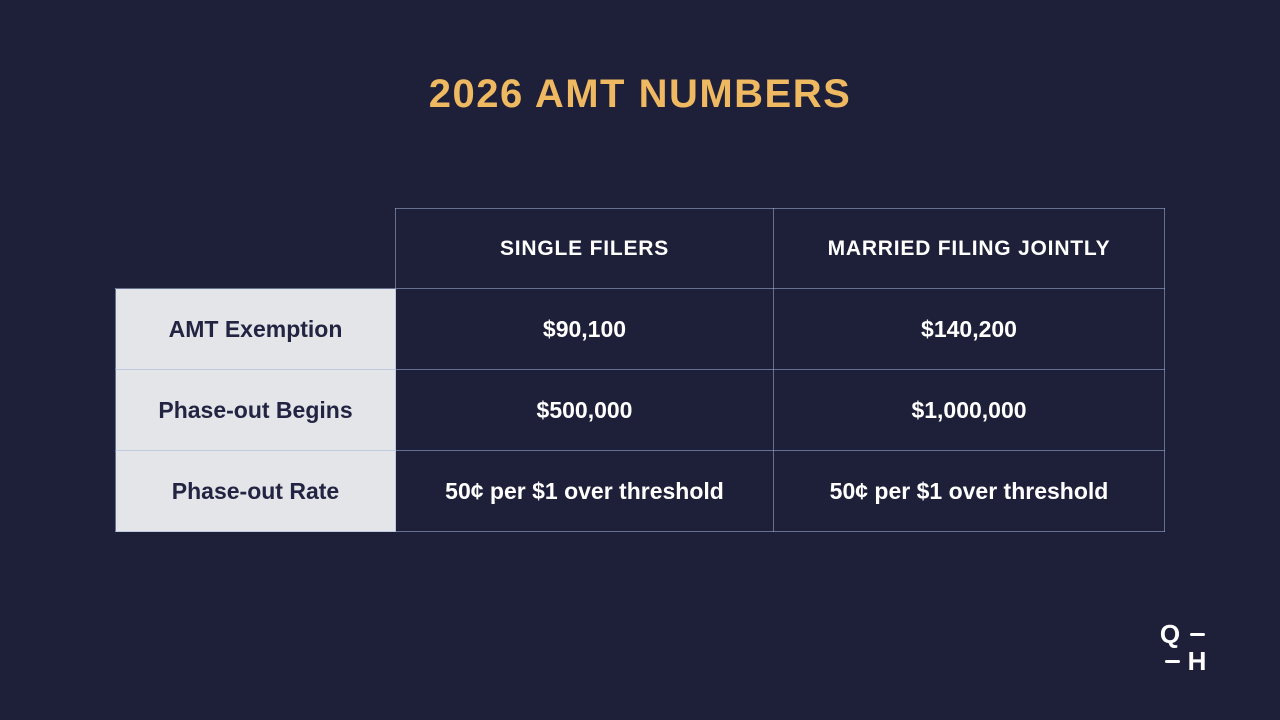 Image resolution: width=1280 pixels, height=720 pixels. I want to click on page-title: 2026 AMT NUMBERS, so click(640, 94).